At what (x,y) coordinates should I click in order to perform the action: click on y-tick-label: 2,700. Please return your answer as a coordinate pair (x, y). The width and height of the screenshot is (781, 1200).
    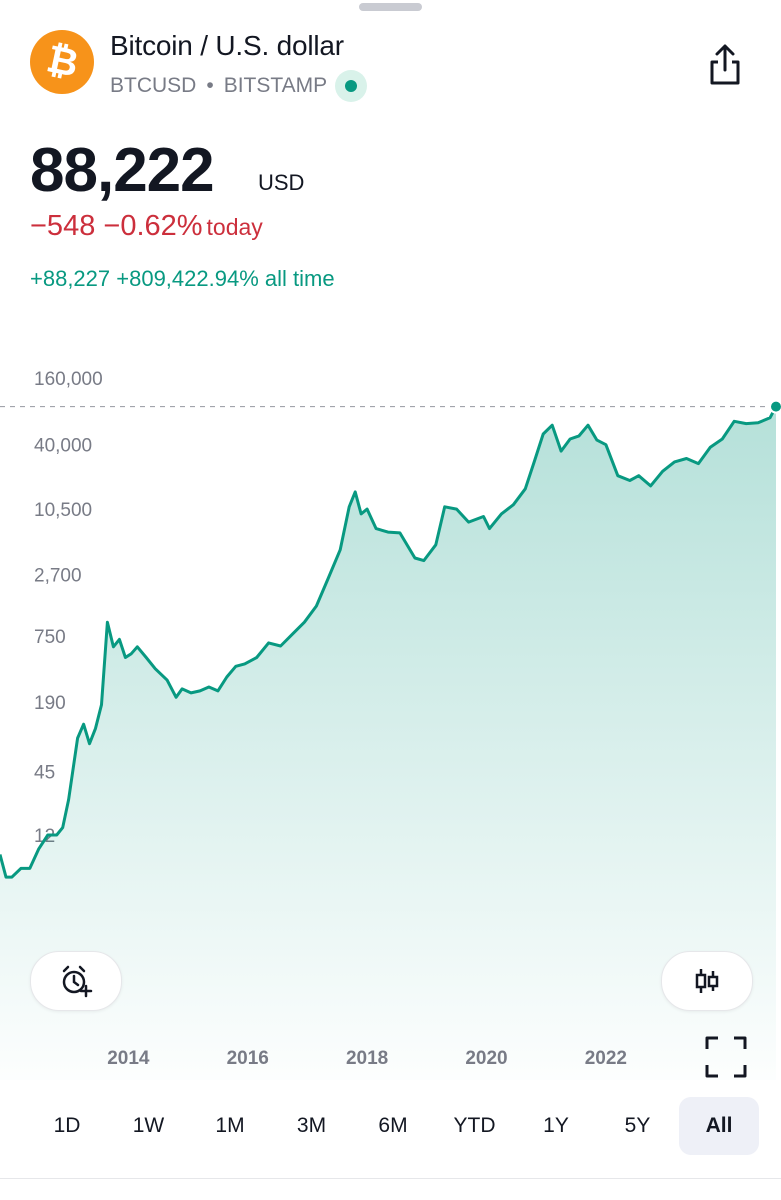
    Looking at the image, I should click on (58, 575).